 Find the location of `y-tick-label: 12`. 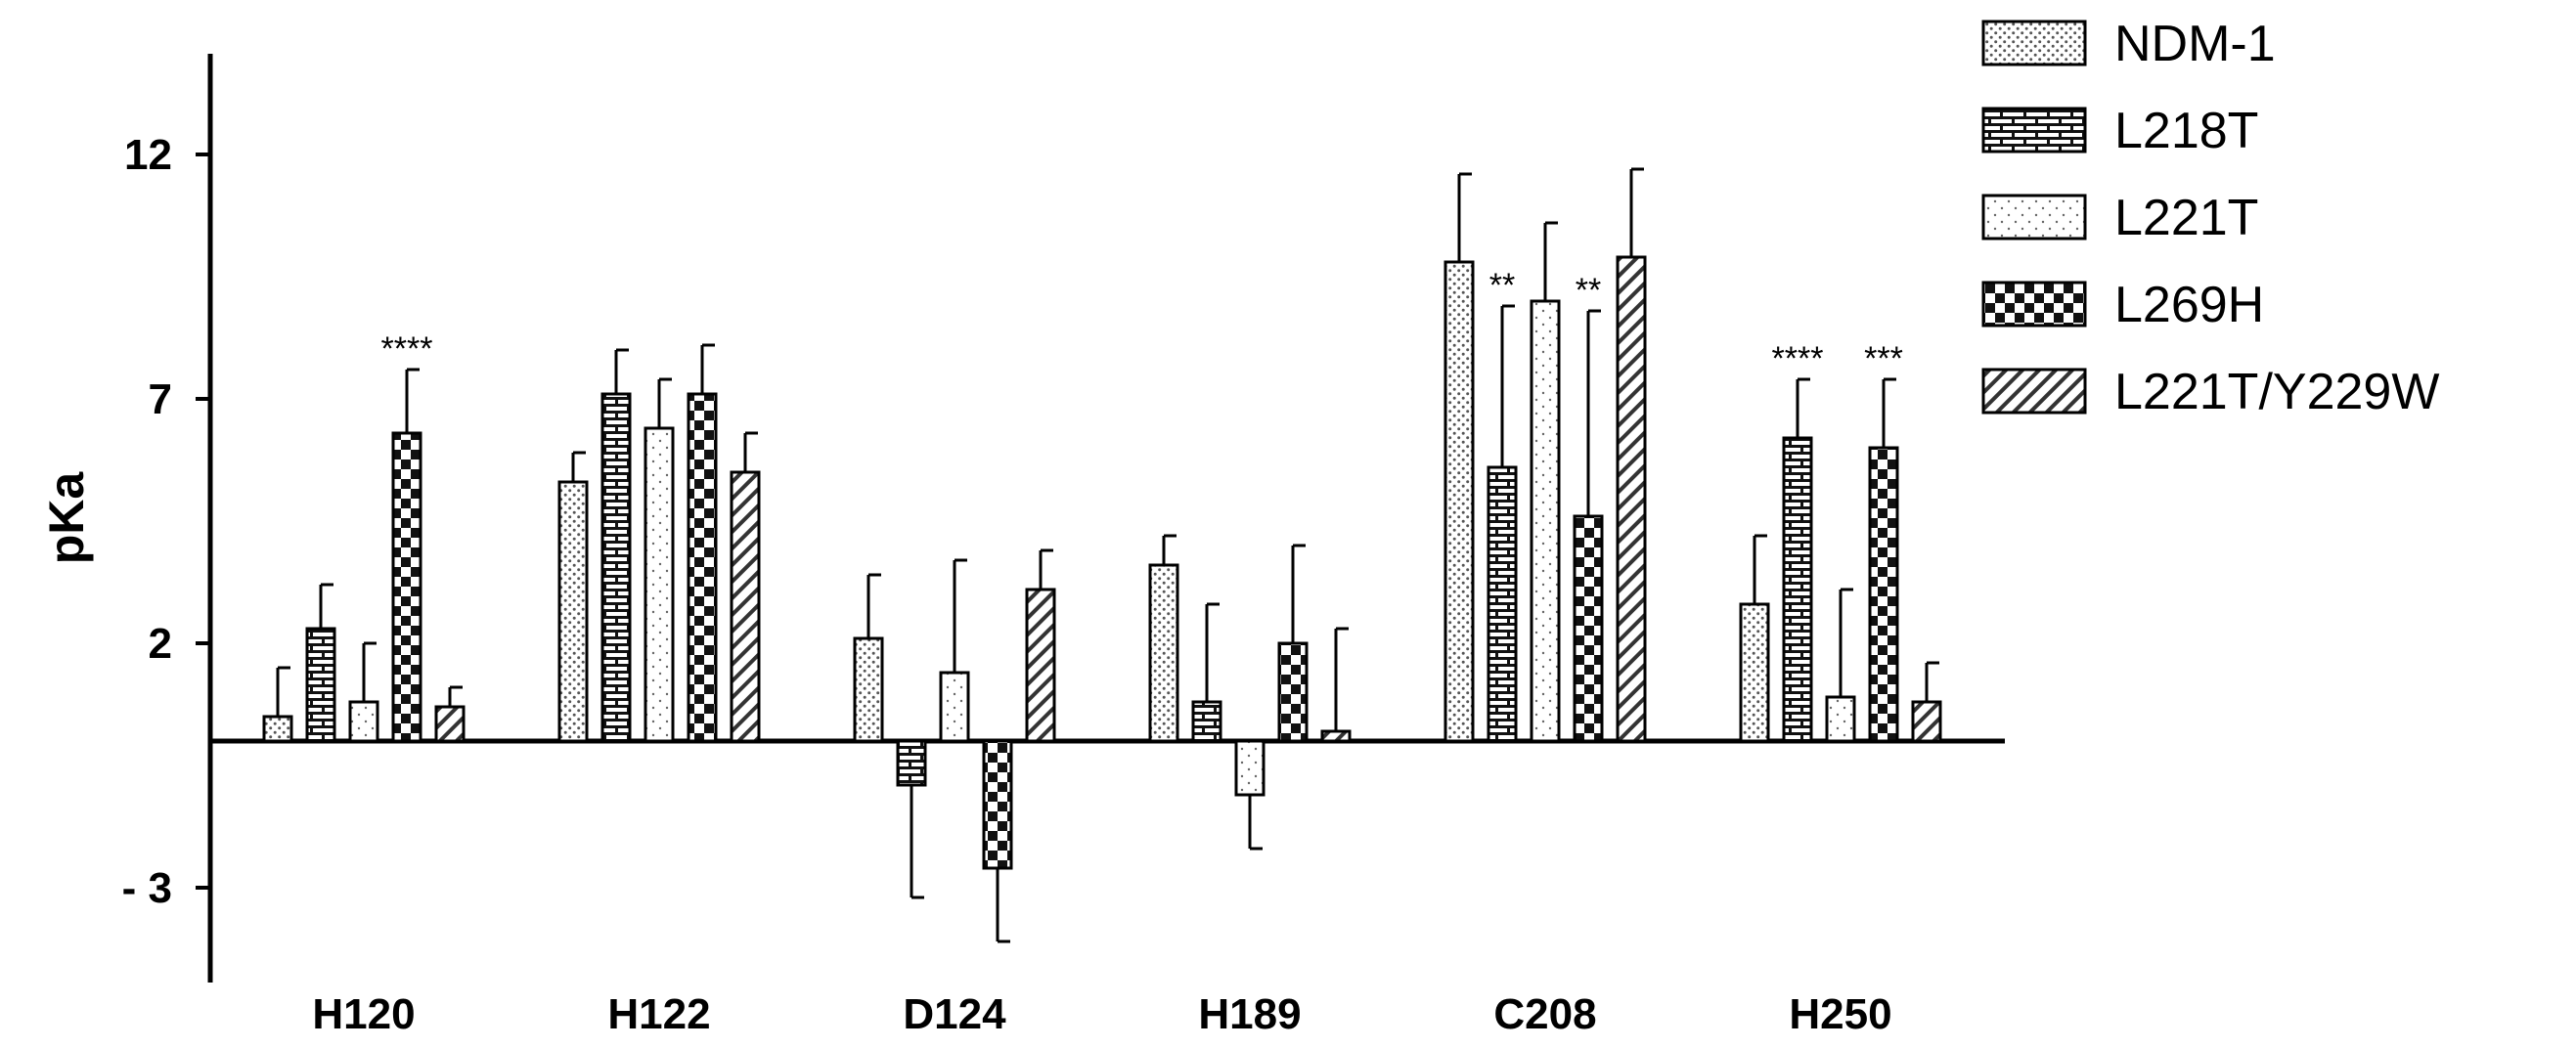

y-tick-label: 12 is located at coordinates (148, 155).